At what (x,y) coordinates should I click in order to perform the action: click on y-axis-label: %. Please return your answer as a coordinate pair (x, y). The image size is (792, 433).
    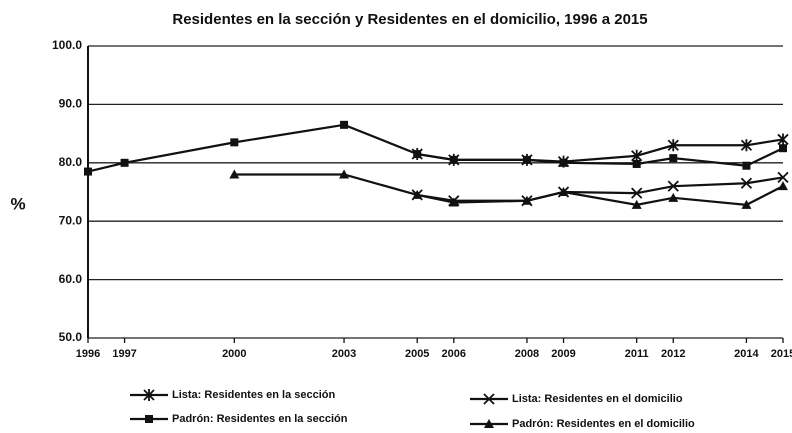
    Looking at the image, I should click on (17, 203).